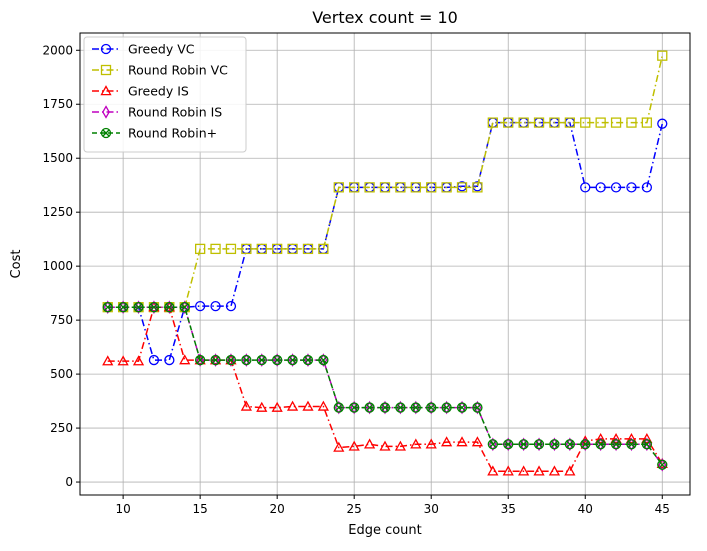 The height and width of the screenshot is (551, 707). I want to click on y-tick-label: 2000, so click(57, 50).